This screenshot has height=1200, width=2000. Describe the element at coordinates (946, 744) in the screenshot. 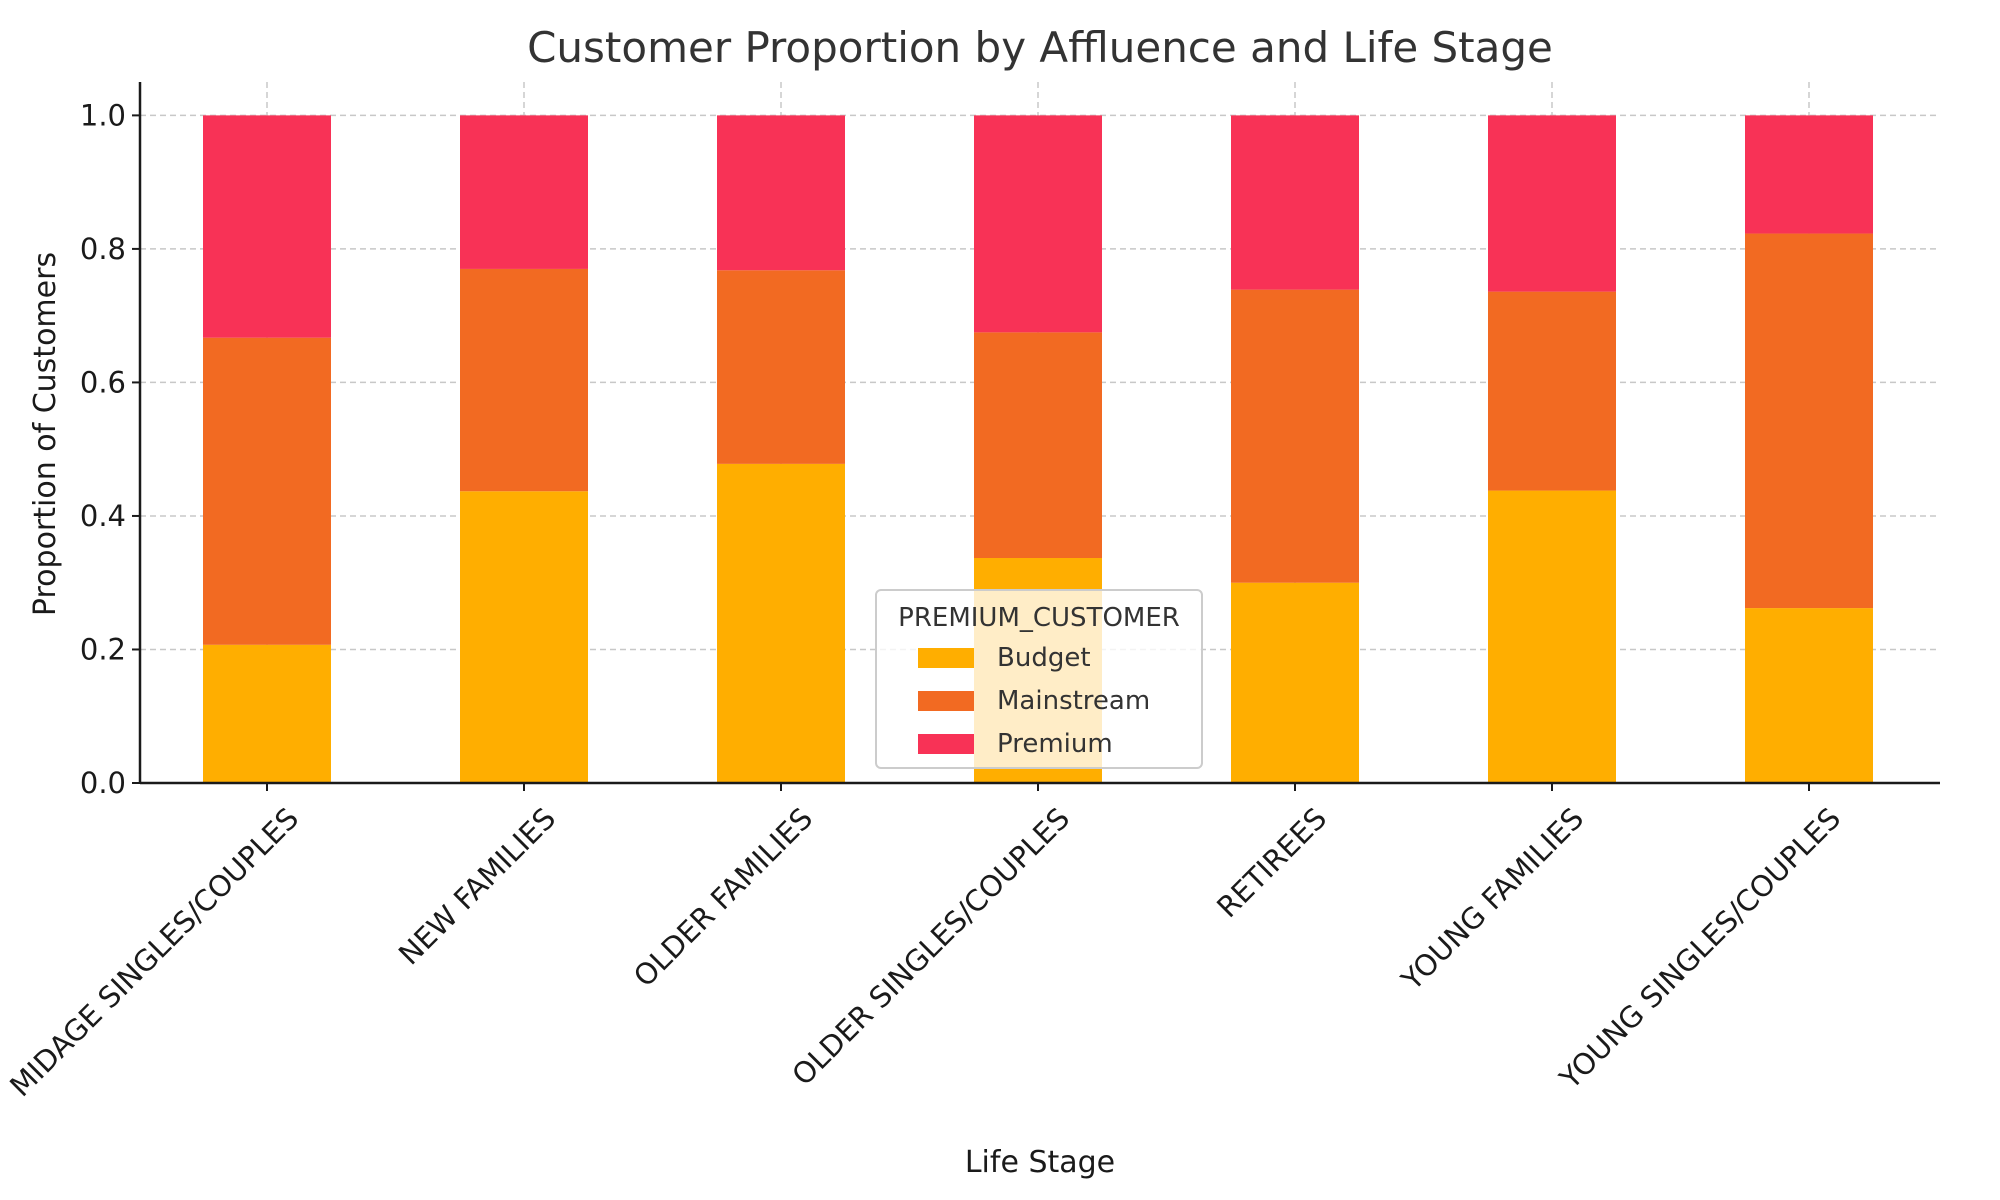

I see `legend-swatch-premium` at that location.